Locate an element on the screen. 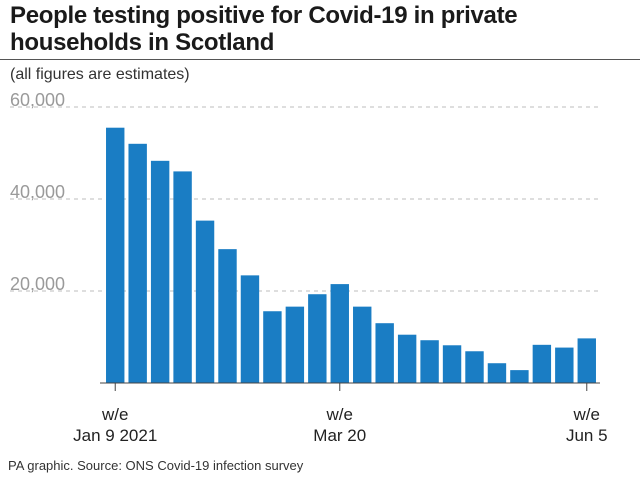  x-axis-ticks: w/e Jan 9 2021 w/e Mar 20 w/e Jun 5 is located at coordinates (340, 414).